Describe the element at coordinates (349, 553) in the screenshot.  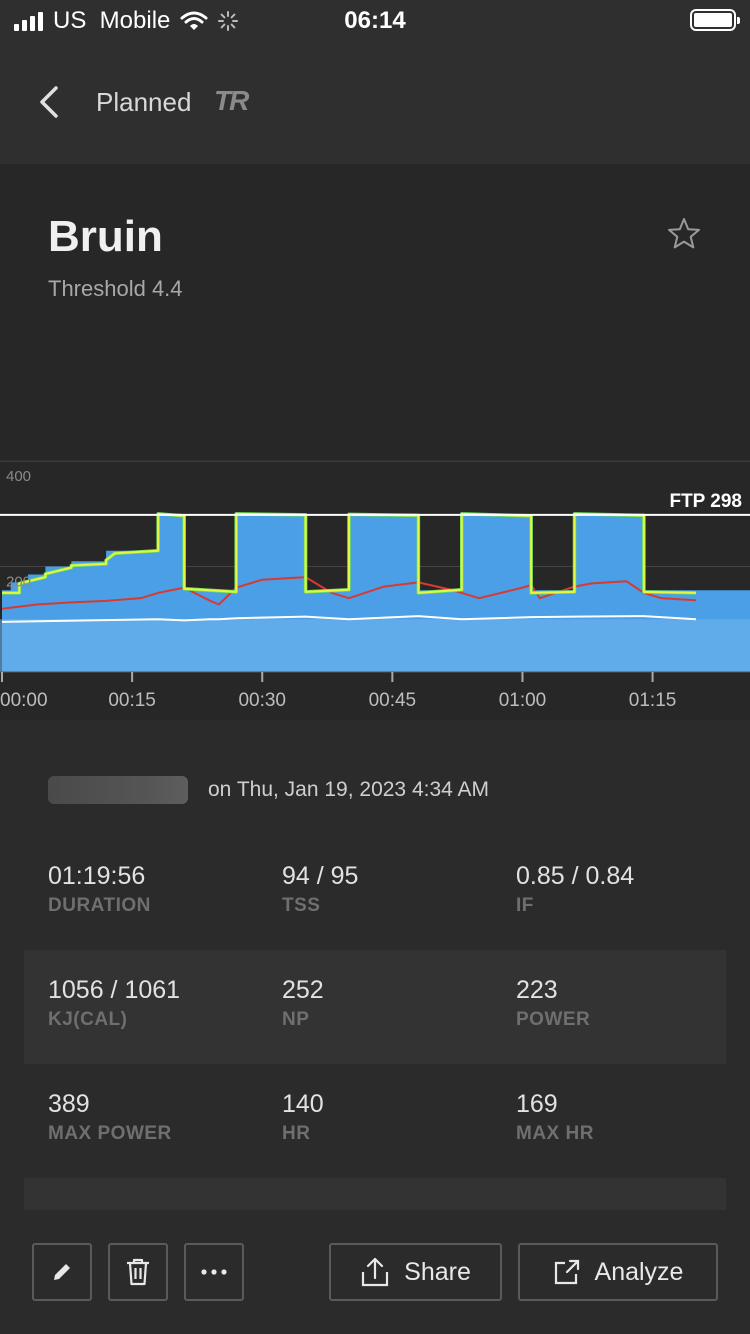
I see `power-line` at that location.